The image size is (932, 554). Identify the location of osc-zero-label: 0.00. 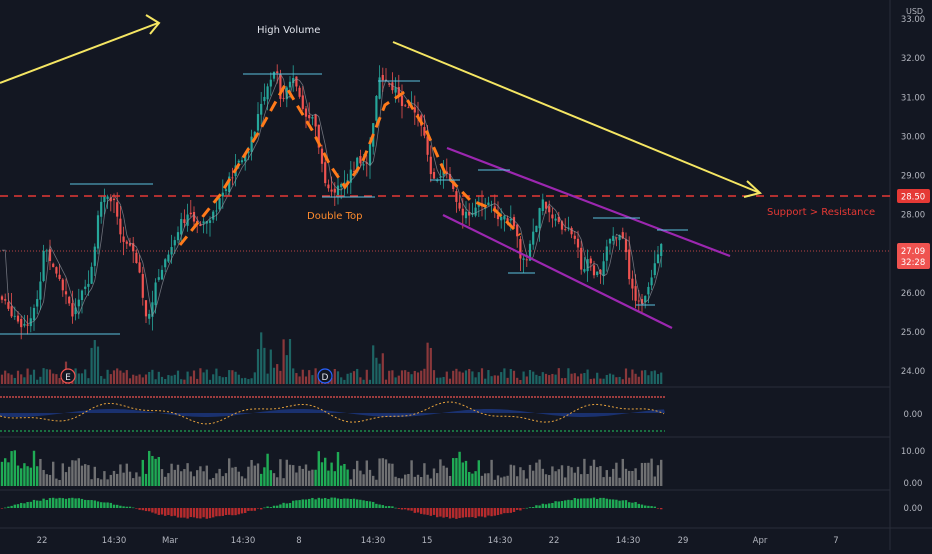
(913, 415).